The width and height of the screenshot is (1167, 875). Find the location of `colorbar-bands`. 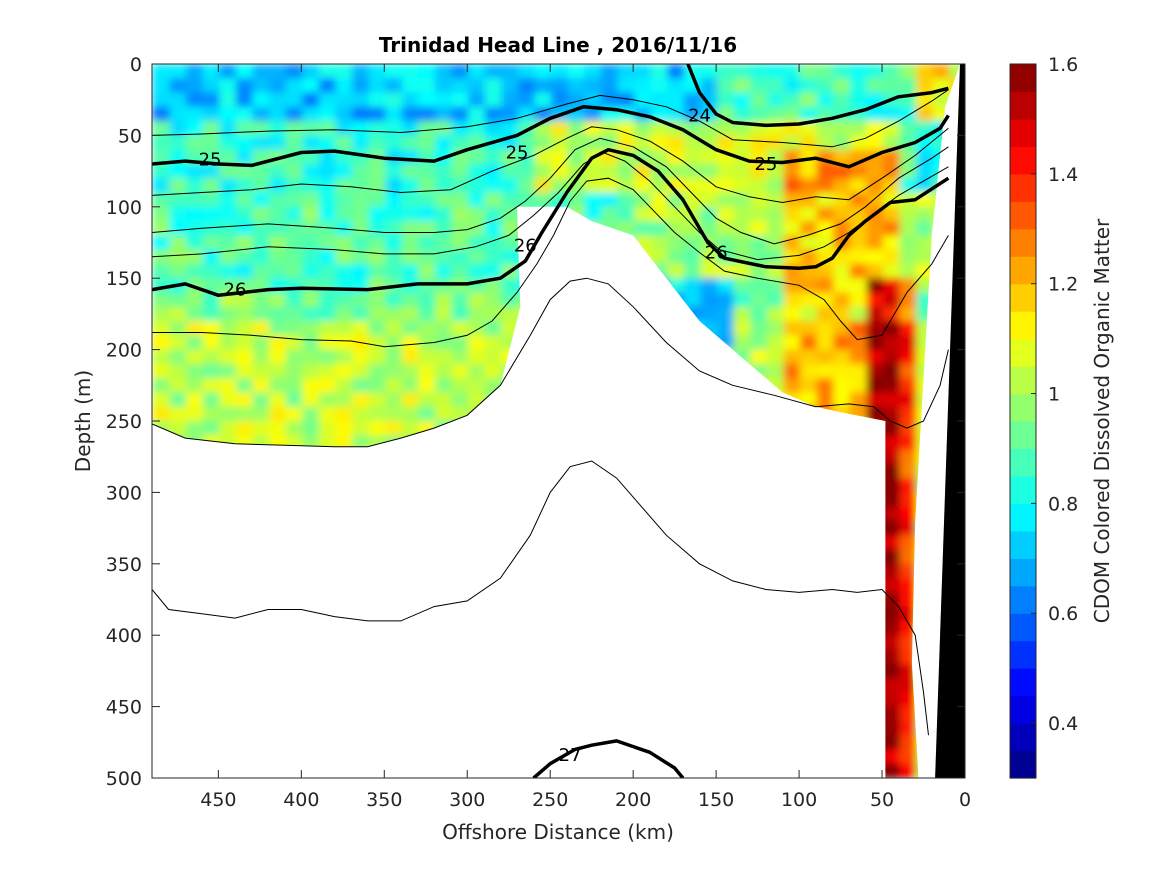

colorbar-bands is located at coordinates (1023, 421).